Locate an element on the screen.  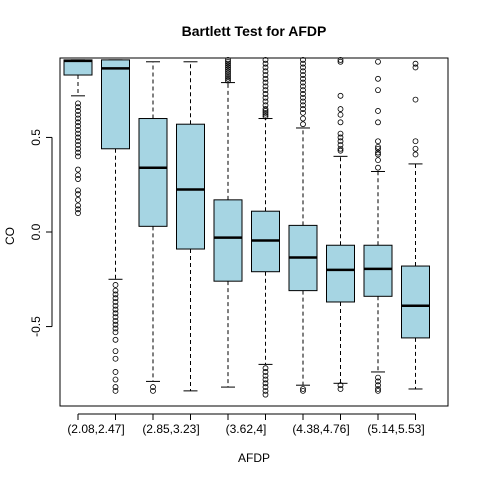
y-tick-label: -0.5 is located at coordinates (36, 326).